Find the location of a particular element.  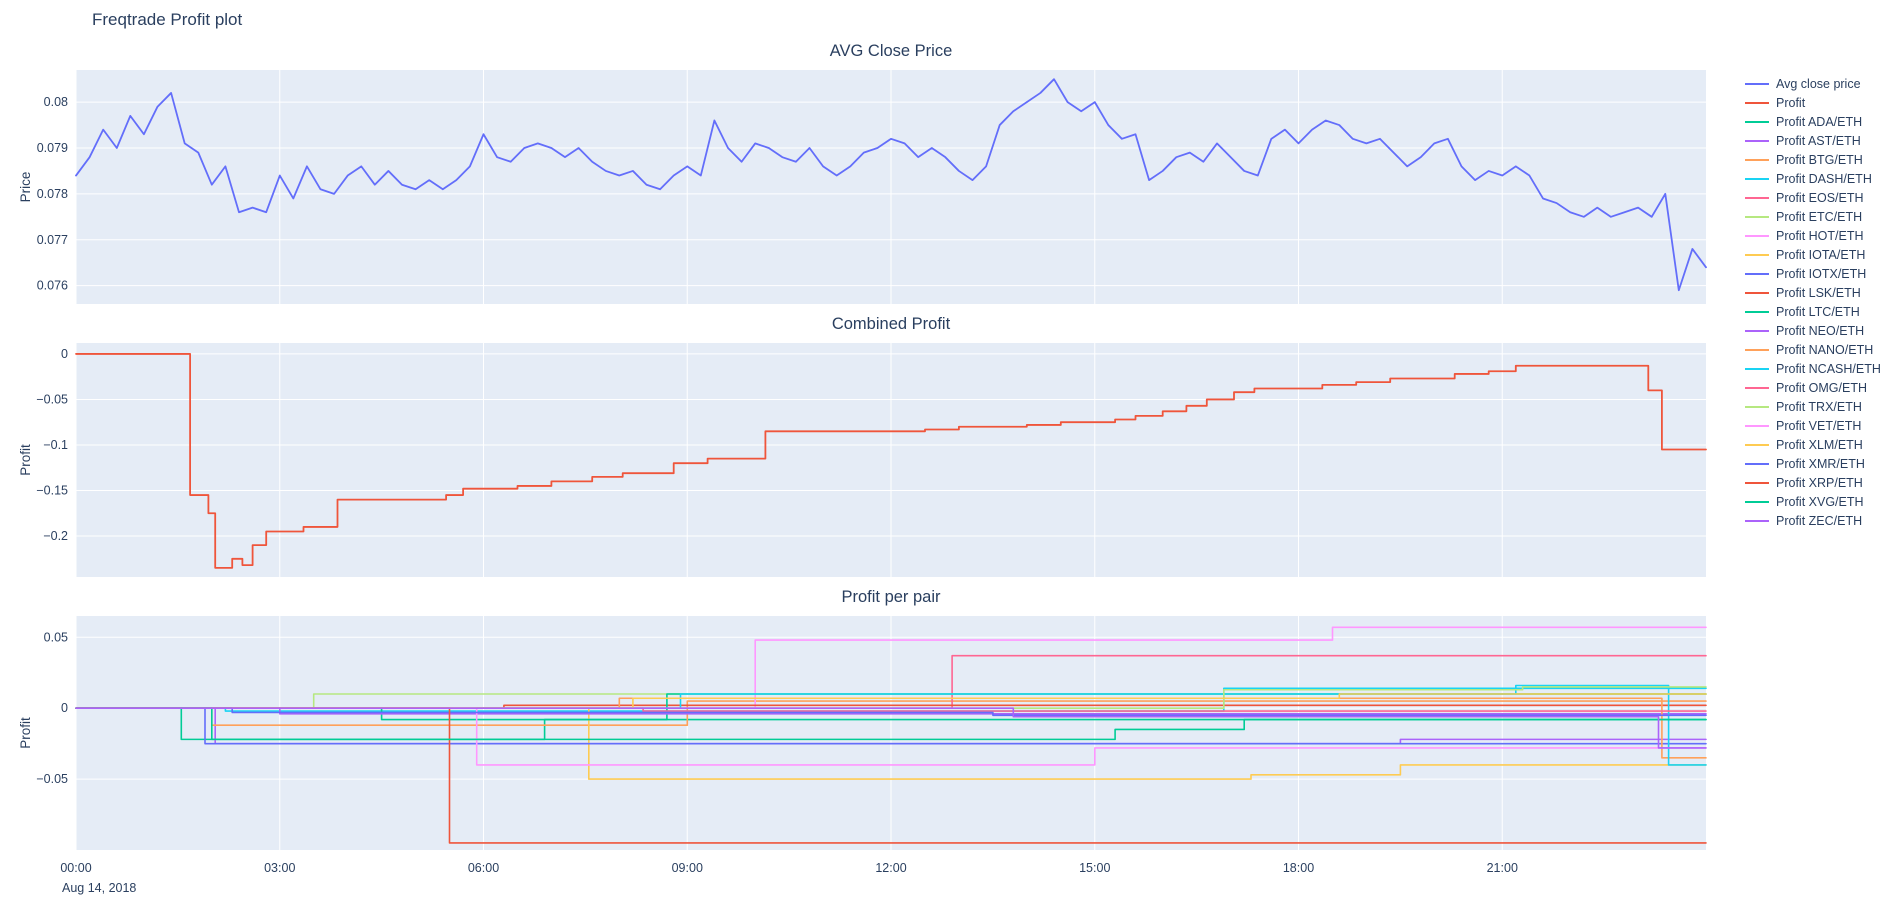

legend-item-label: Profit XVG/ETH is located at coordinates (1820, 501).